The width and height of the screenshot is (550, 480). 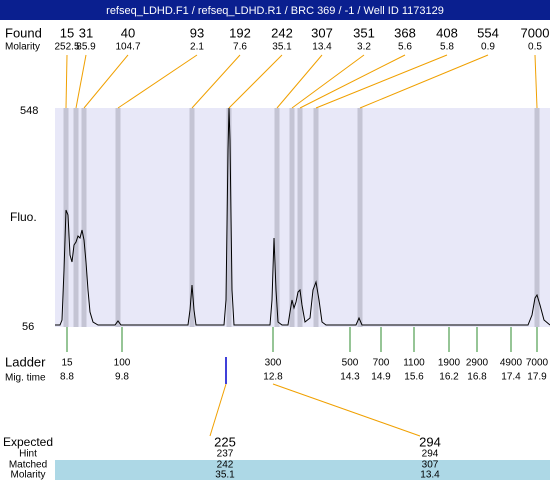 What do you see at coordinates (449, 363) in the screenshot?
I see `ladder-value: 1900` at bounding box center [449, 363].